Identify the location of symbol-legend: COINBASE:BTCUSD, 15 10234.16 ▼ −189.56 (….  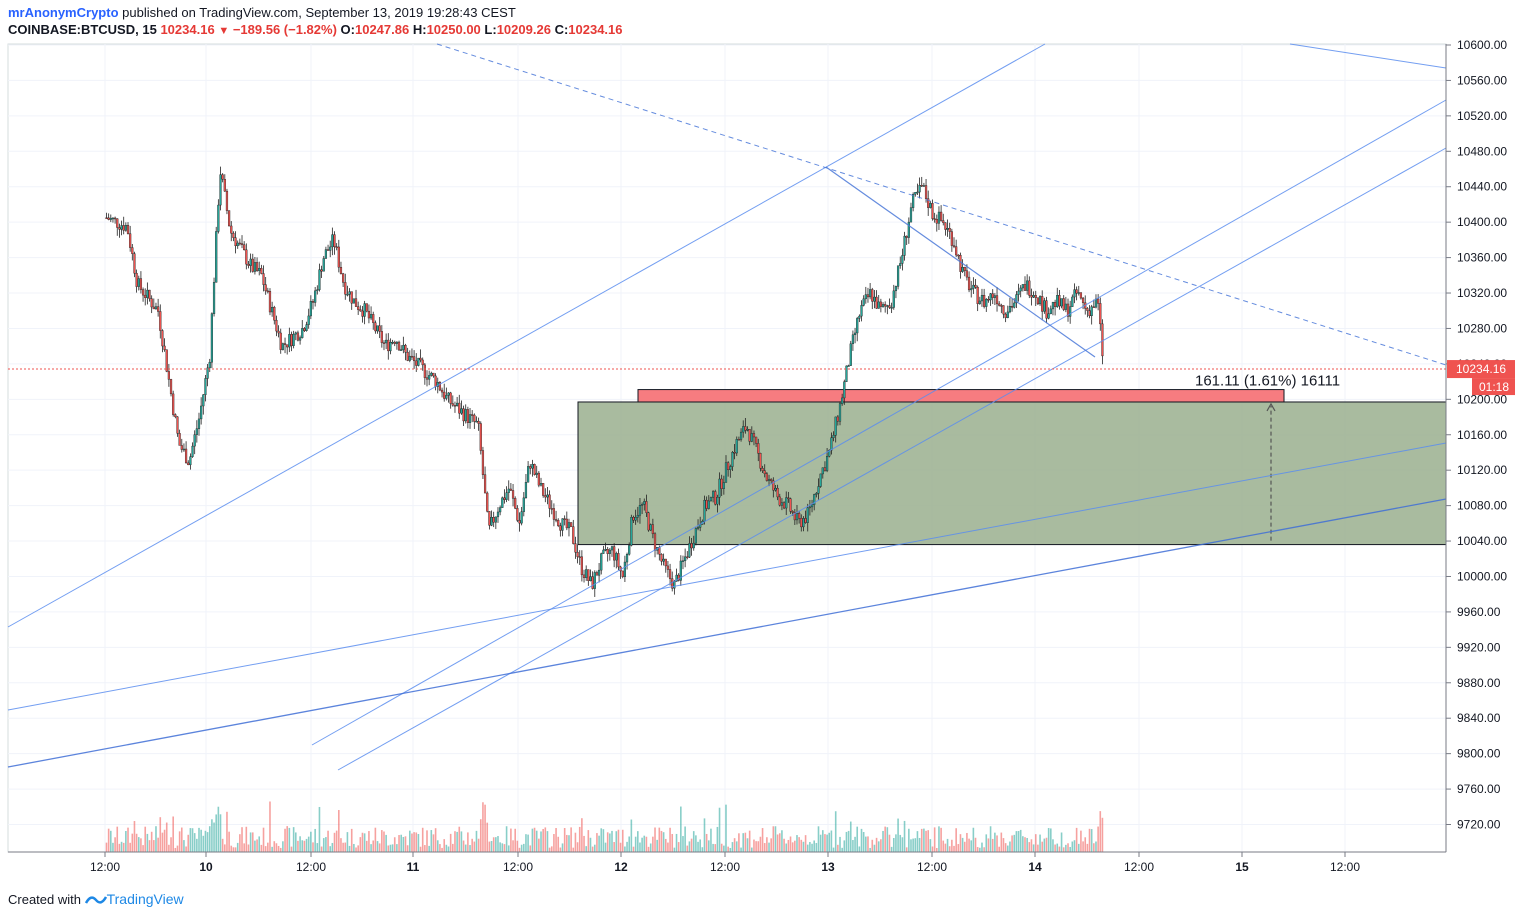
(315, 29).